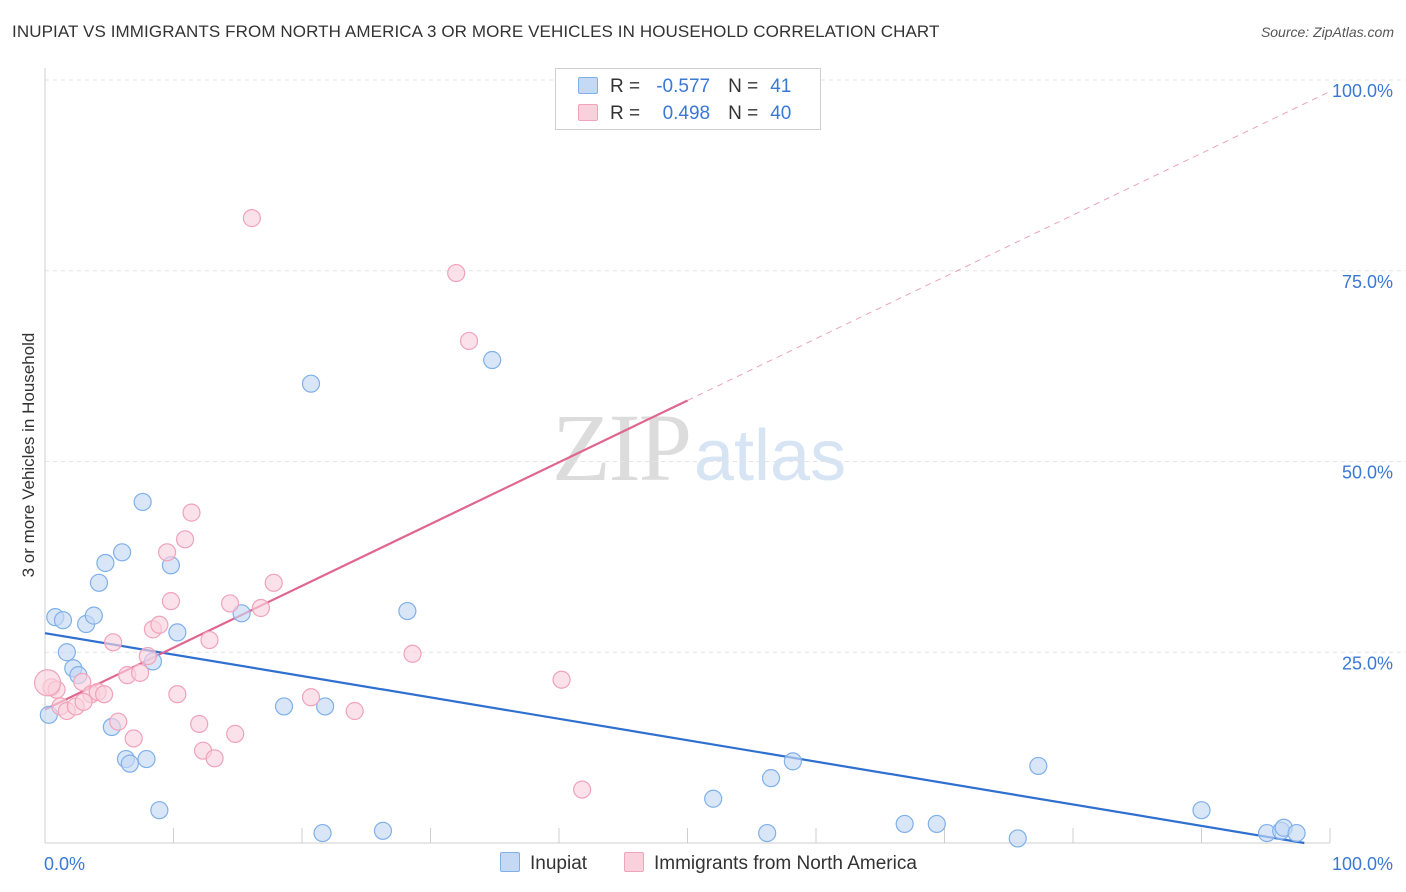 The width and height of the screenshot is (1406, 892). I want to click on bottom-legend-inupiat: Inupiat, so click(543, 864).